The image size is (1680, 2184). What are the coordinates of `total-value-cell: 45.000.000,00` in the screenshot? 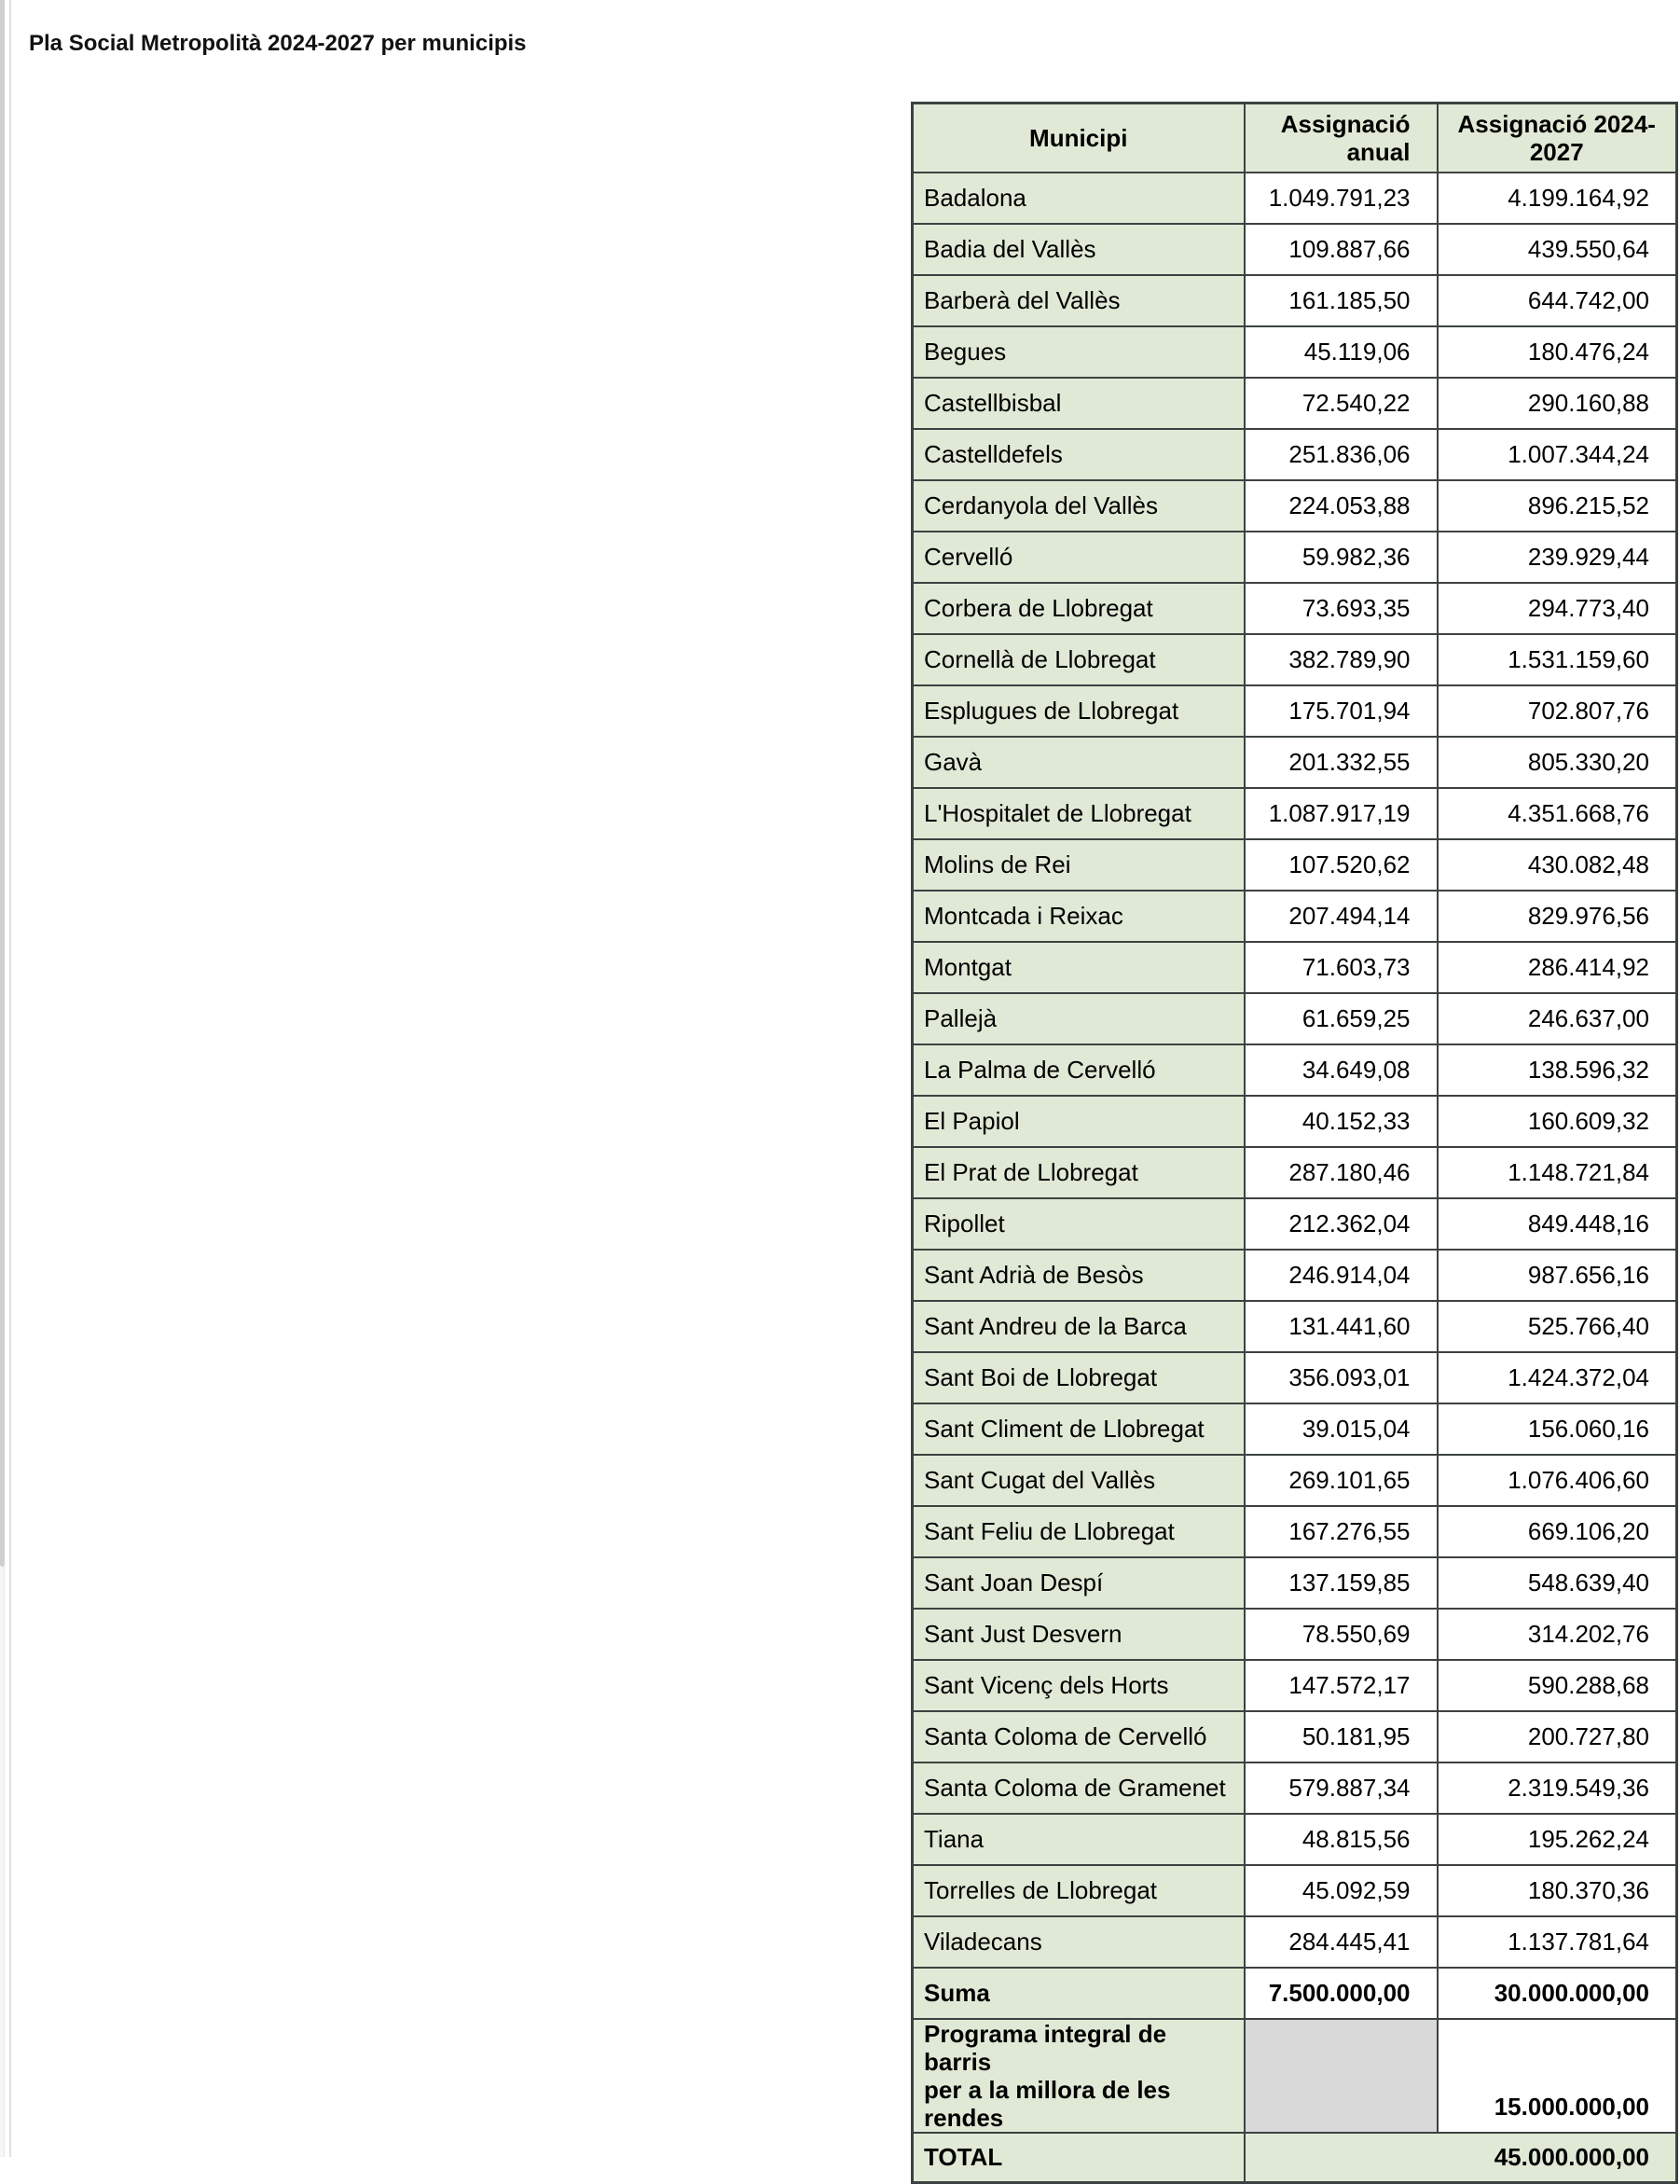 It's located at (1460, 2157).